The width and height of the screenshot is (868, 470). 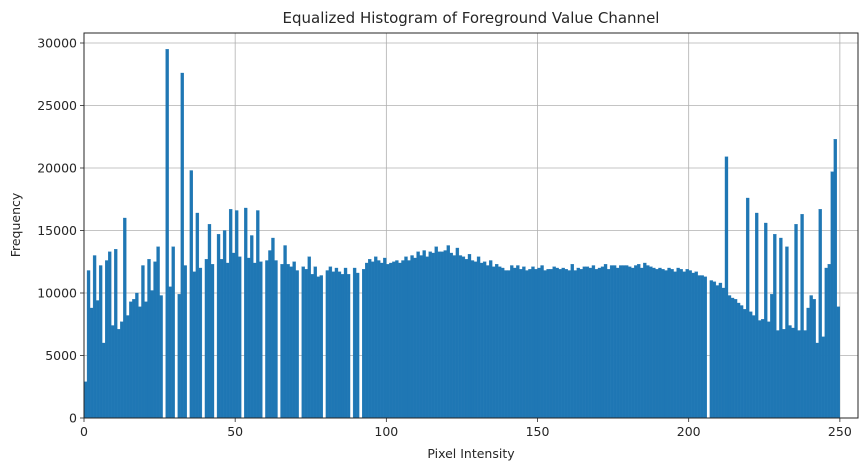 What do you see at coordinates (689, 431) in the screenshot?
I see `x-tick-label: 200` at bounding box center [689, 431].